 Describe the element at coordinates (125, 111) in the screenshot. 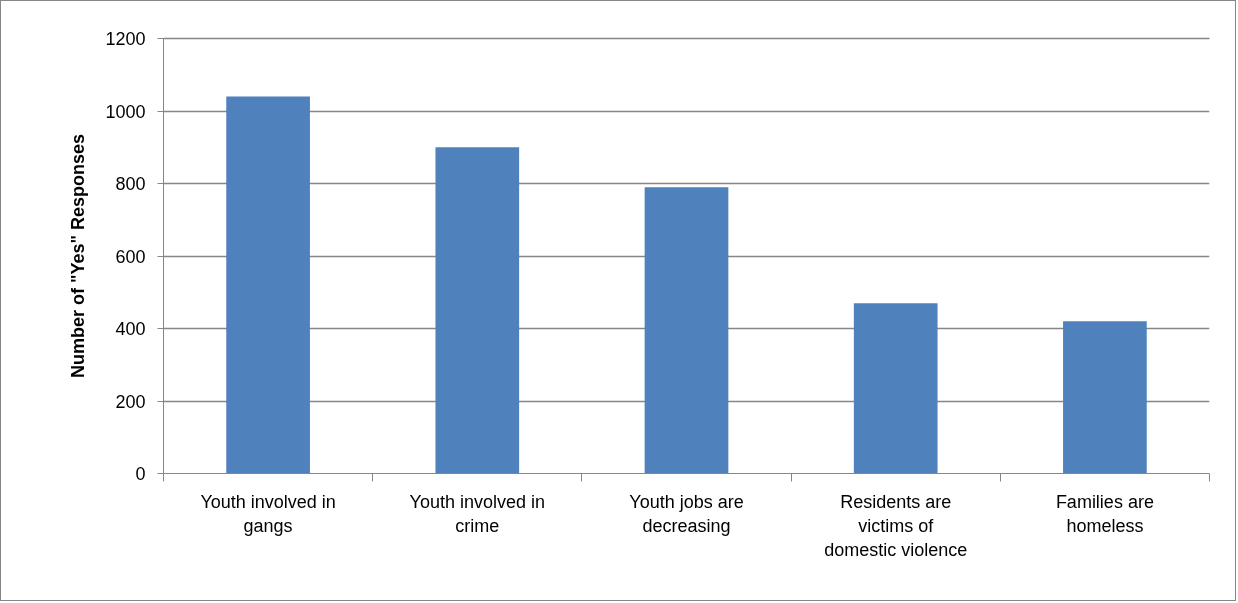

I see `y-tick-label: 1000` at that location.